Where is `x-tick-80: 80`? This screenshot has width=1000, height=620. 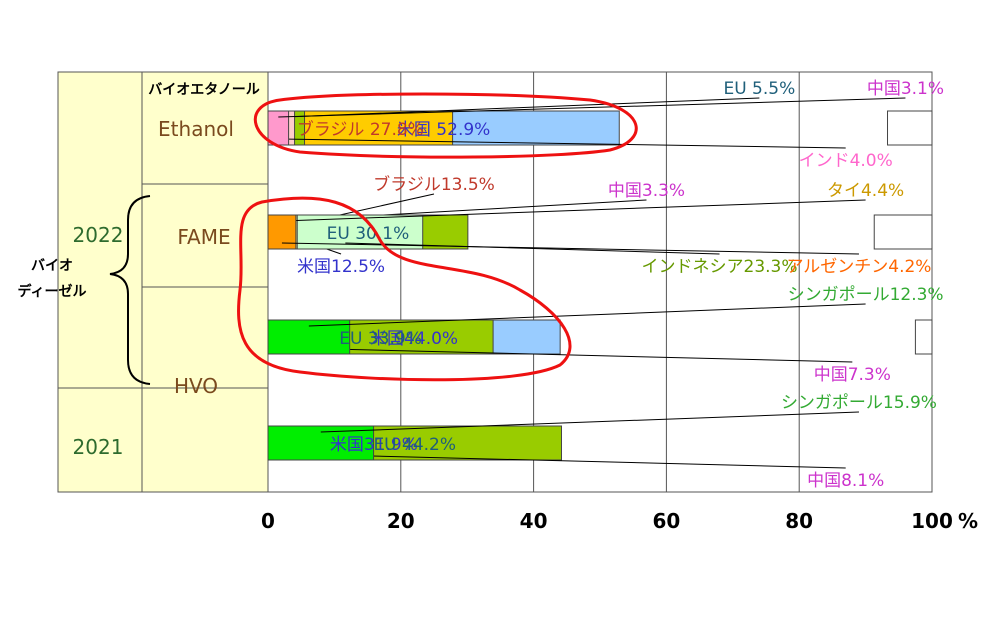
x-tick-80: 80 is located at coordinates (799, 521).